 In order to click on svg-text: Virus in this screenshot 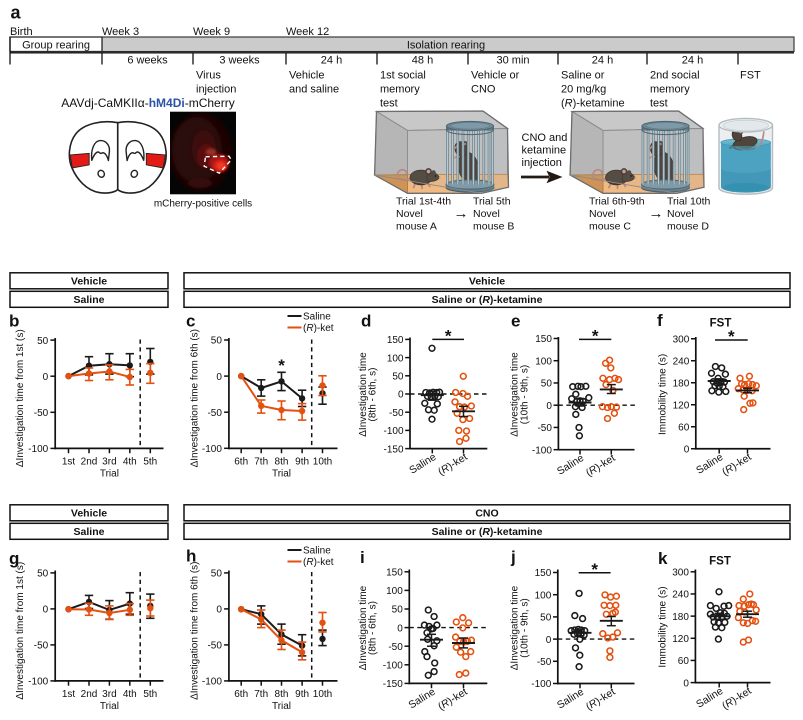, I will do `click(208, 76)`.